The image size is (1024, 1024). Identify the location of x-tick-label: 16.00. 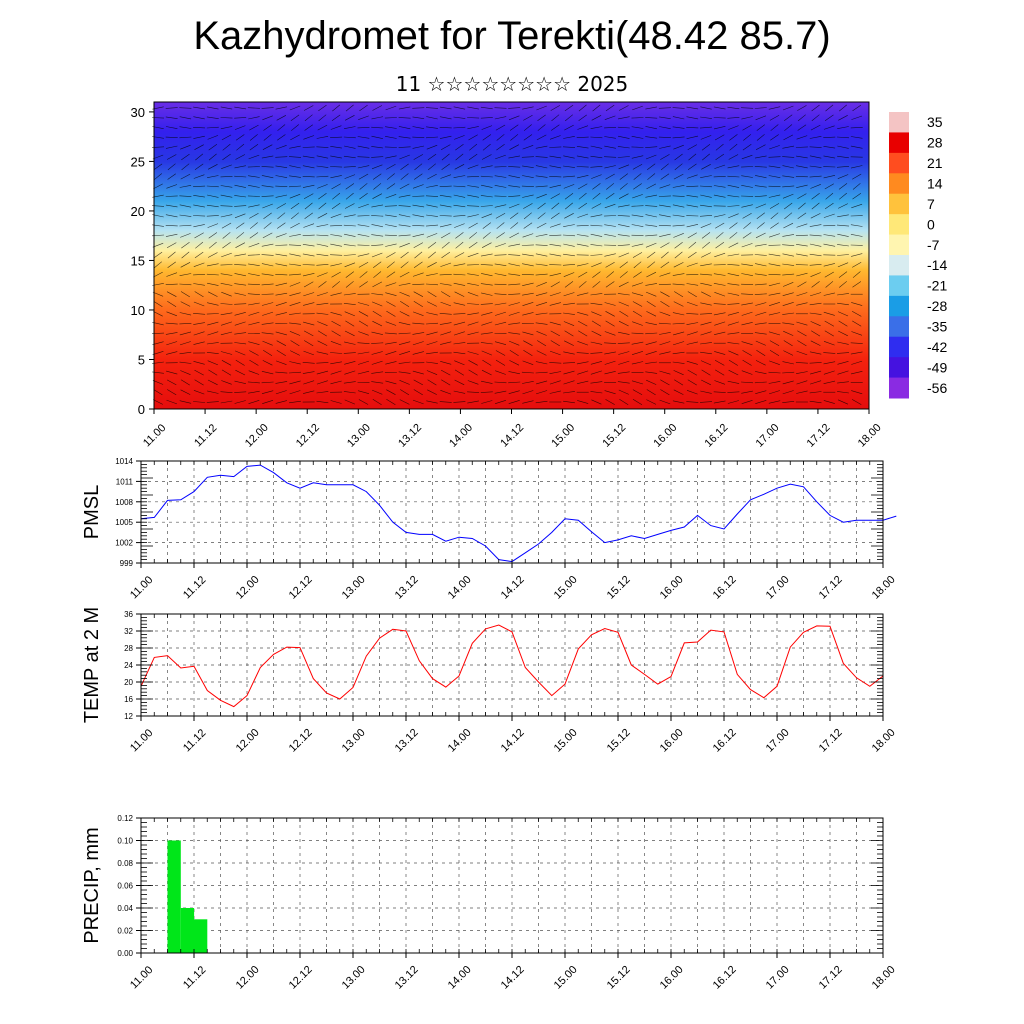
(672, 588).